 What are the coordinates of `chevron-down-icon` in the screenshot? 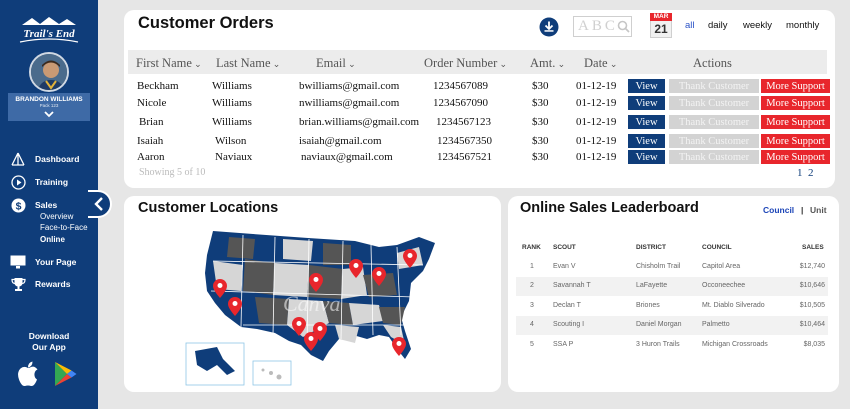 It's located at (49, 114).